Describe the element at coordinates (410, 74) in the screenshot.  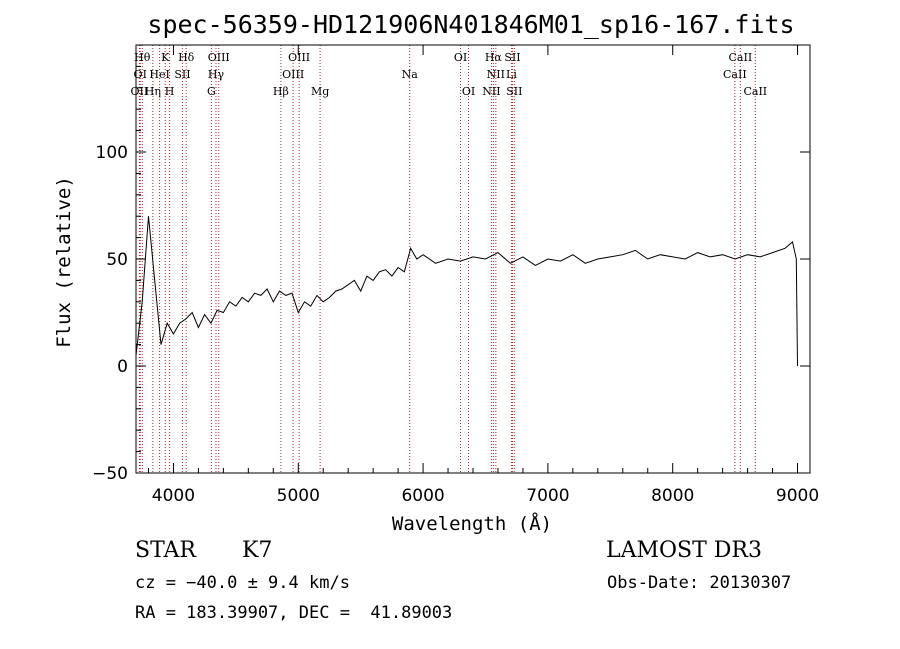
I see `line-label-16: Na` at that location.